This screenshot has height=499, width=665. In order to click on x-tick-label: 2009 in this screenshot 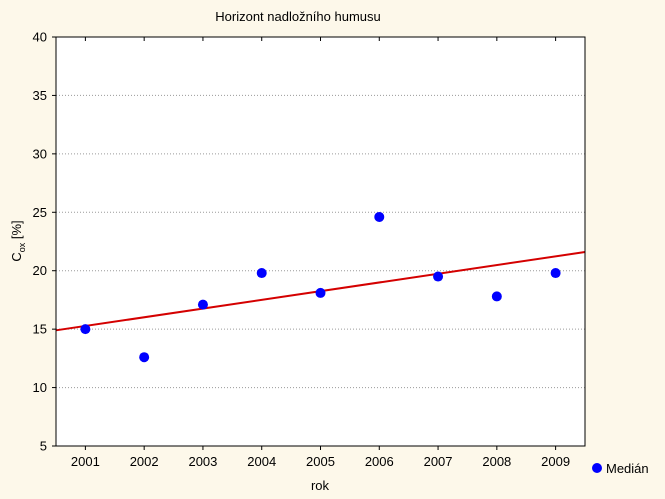, I will do `click(555, 461)`.